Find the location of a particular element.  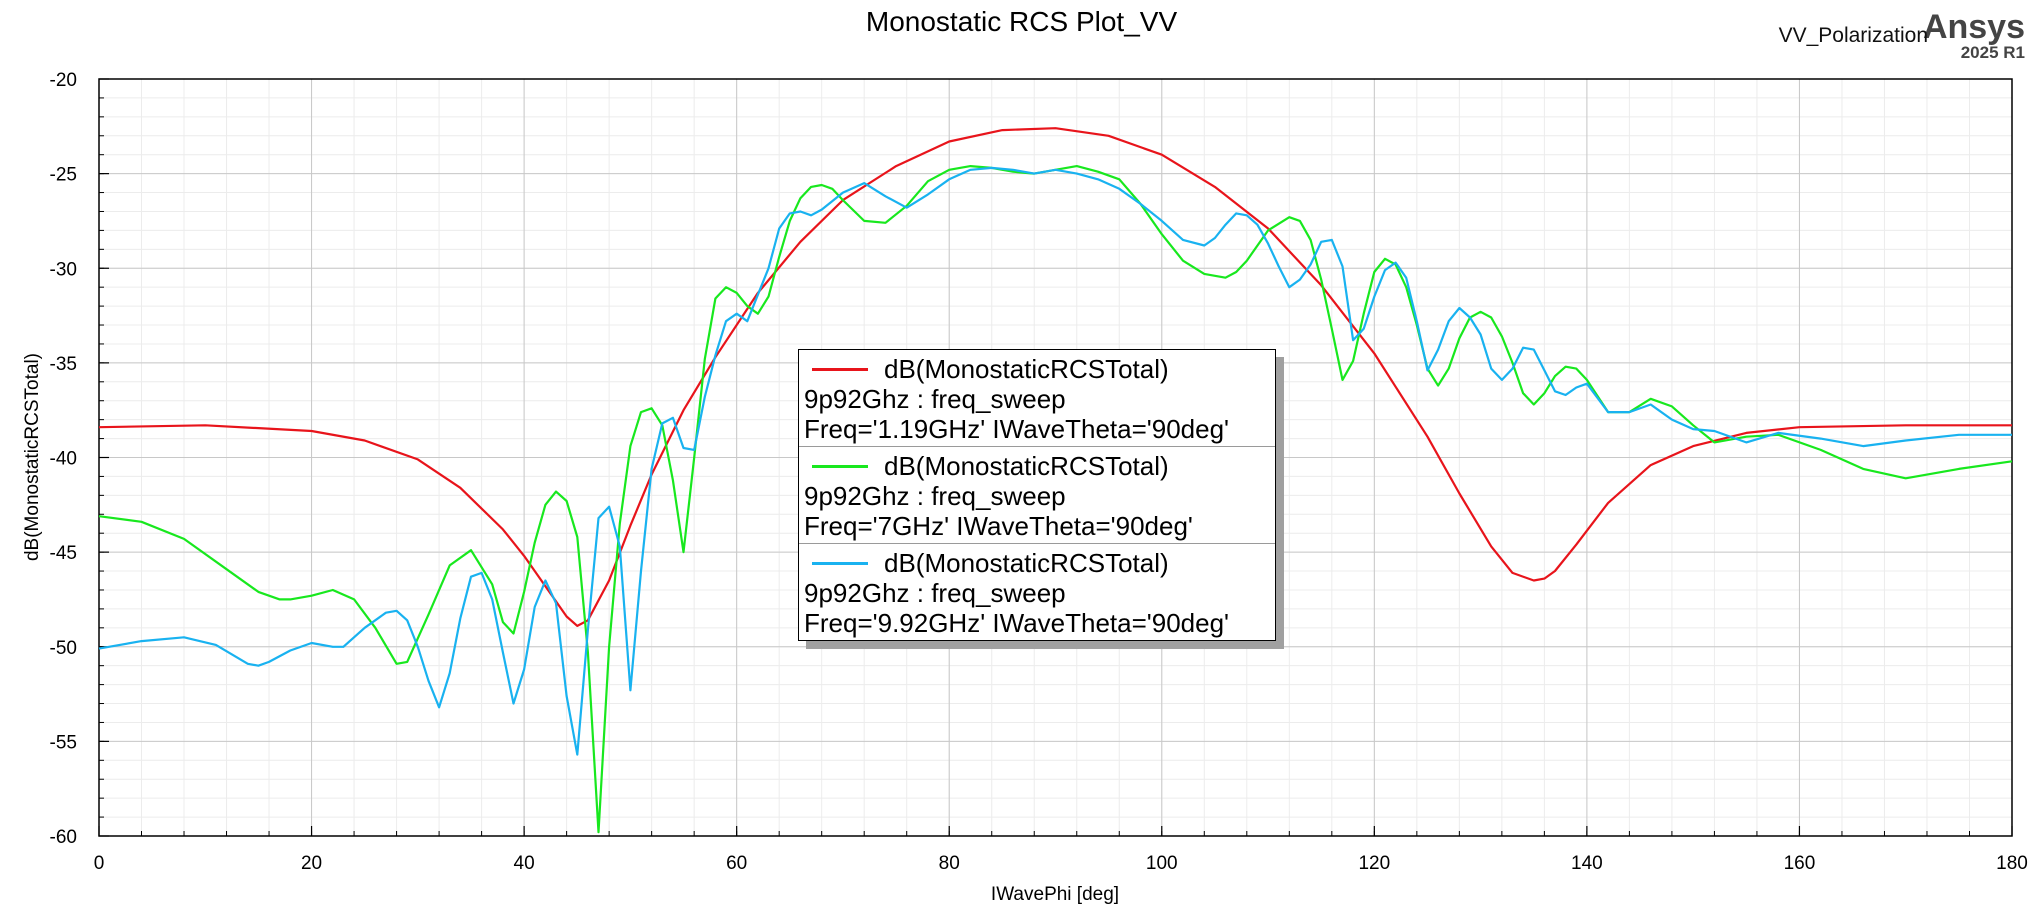

x-tick-label: 20 is located at coordinates (311, 863).